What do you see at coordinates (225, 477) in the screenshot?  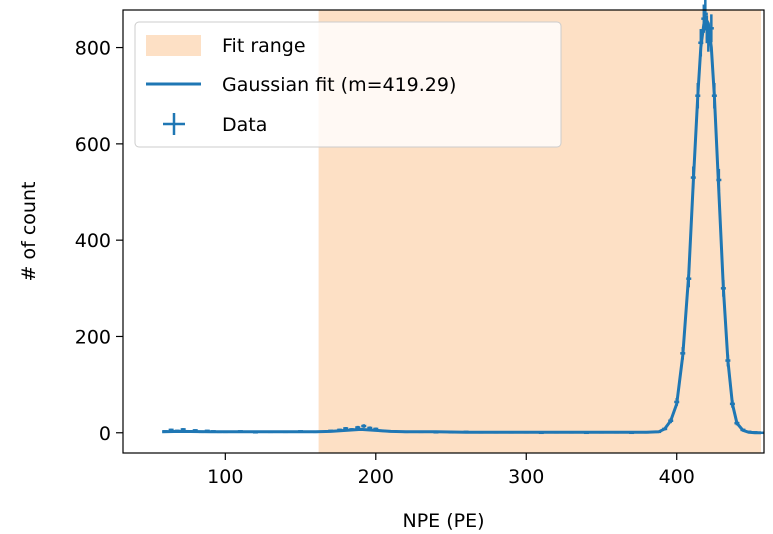 I see `x-tick-label: 100` at bounding box center [225, 477].